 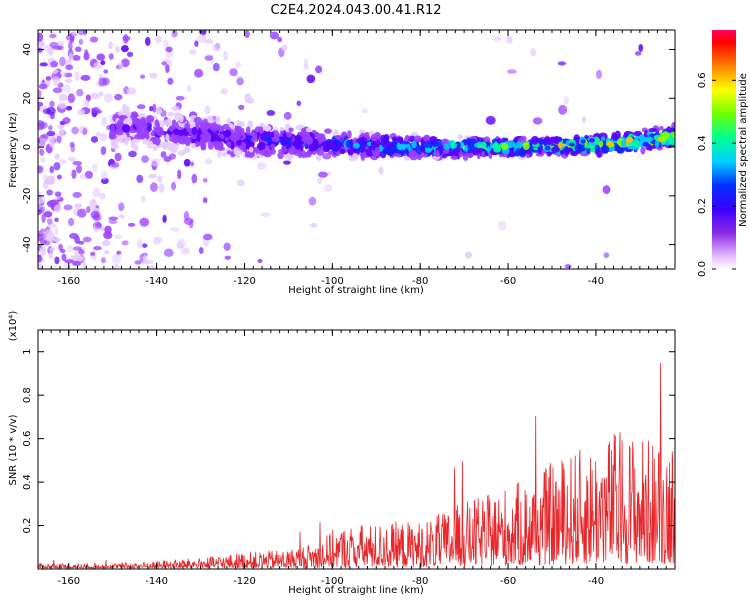 I want to click on snr-xtick-label: -160, so click(x=68, y=581).